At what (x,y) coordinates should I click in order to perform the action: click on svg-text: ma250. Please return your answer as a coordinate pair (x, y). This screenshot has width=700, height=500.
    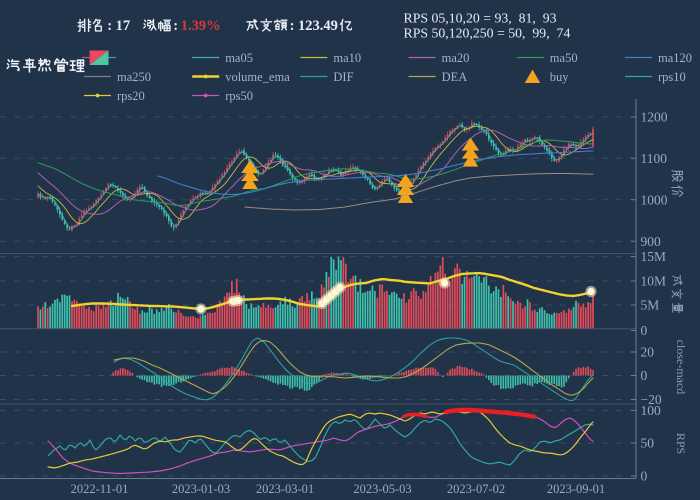
    Looking at the image, I should click on (134, 77).